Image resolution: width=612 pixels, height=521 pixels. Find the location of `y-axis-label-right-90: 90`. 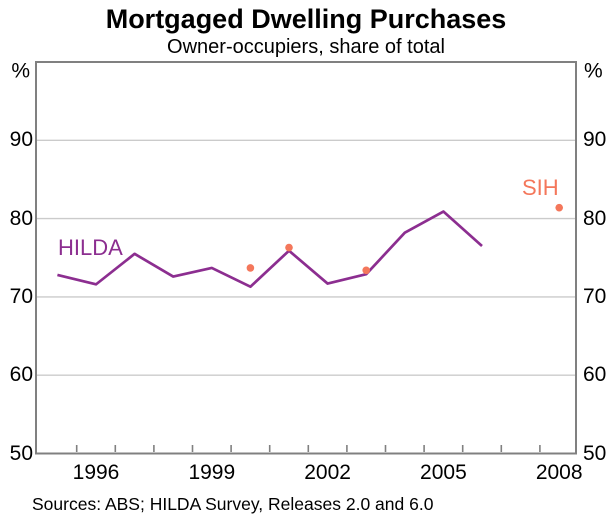

y-axis-label-right-90: 90 is located at coordinates (595, 140).